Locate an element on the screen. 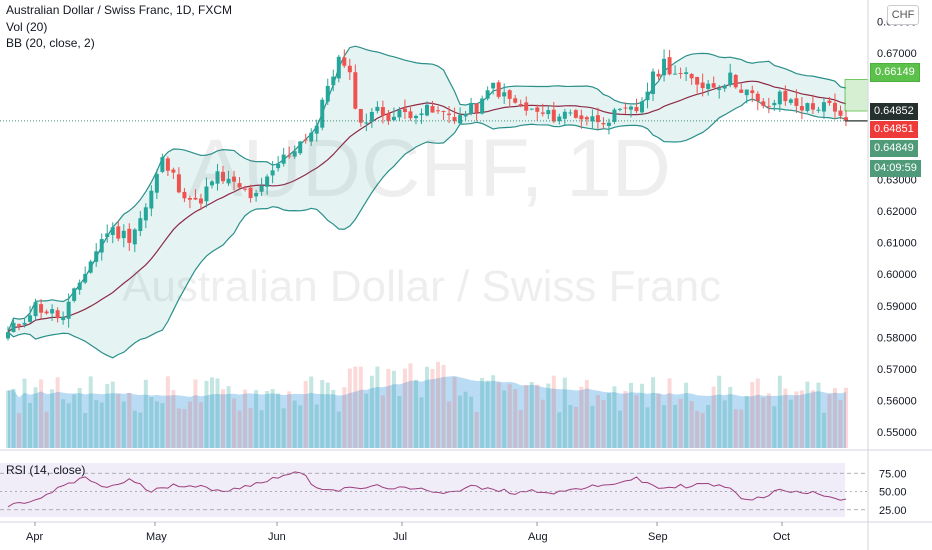  time-axis-label: Apr is located at coordinates (34, 537).